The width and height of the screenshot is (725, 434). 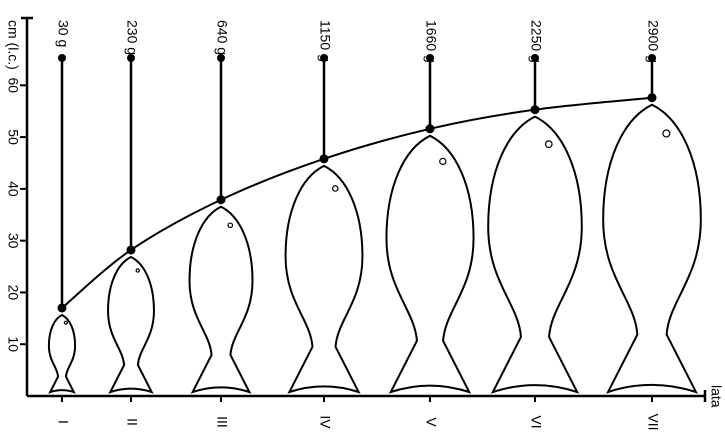 What do you see at coordinates (716, 396) in the screenshot?
I see `x-axis-label: lata` at bounding box center [716, 396].